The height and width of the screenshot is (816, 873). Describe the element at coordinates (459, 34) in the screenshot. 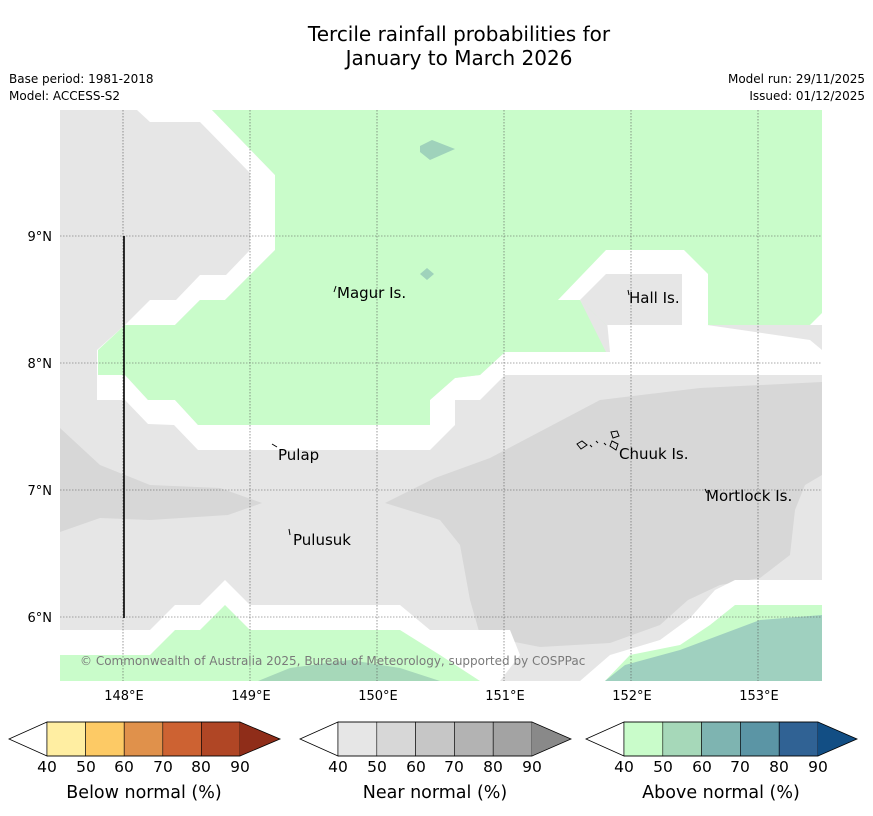

I see `title-line-1: Tercile rainfall probabilities for` at that location.